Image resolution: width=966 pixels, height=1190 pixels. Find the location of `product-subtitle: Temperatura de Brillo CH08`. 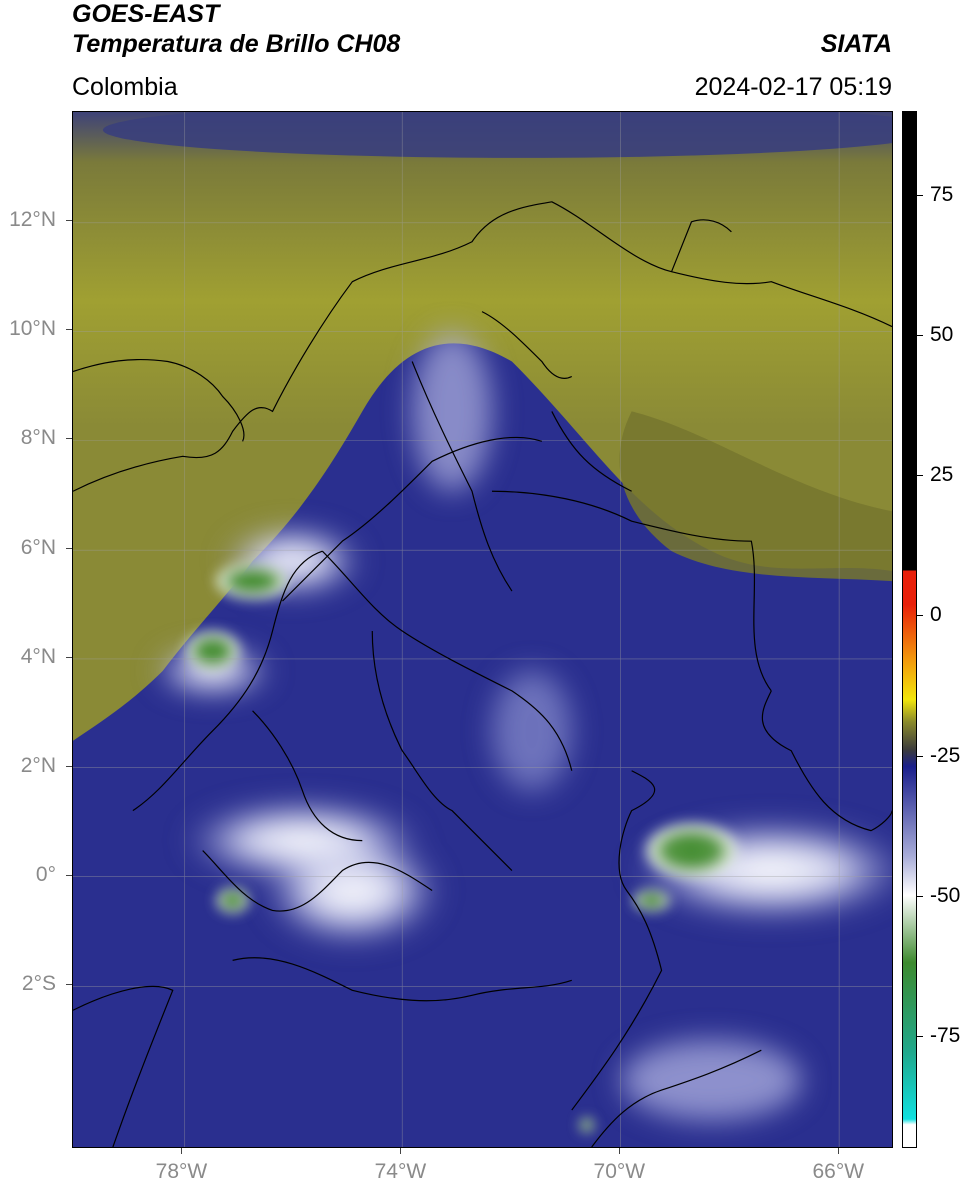

product-subtitle: Temperatura de Brillo CH08 is located at coordinates (236, 44).